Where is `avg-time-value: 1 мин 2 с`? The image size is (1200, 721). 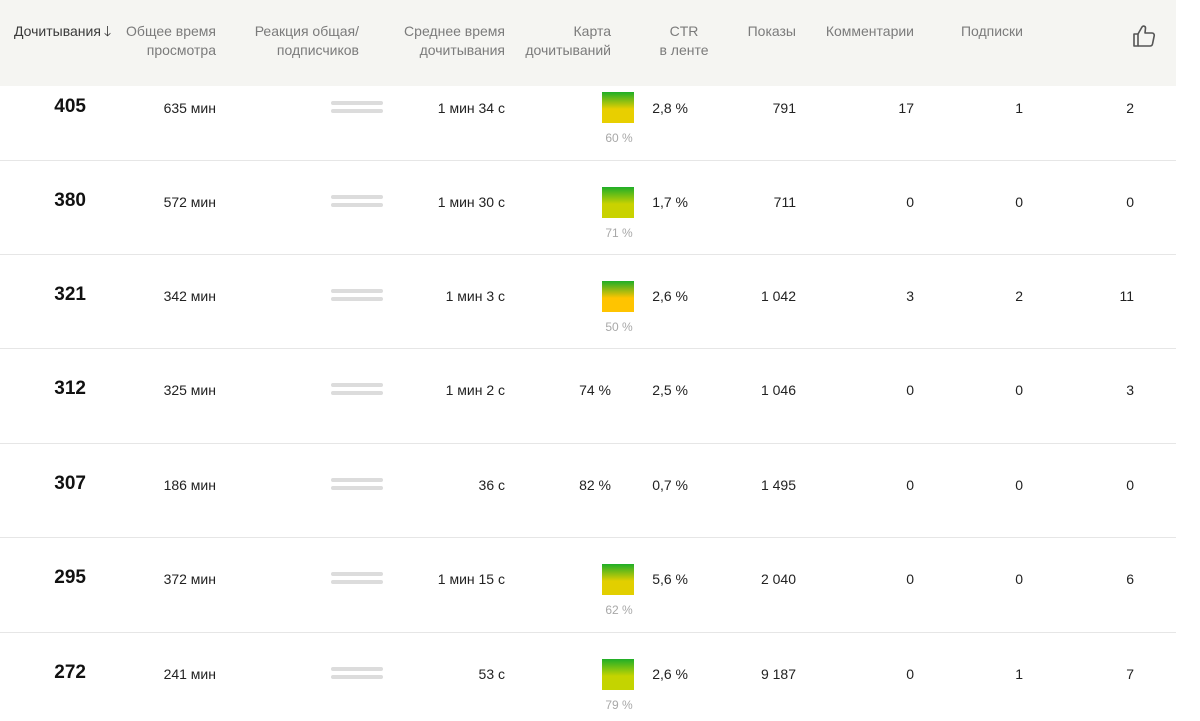
avg-time-value: 1 мин 2 с is located at coordinates (475, 390).